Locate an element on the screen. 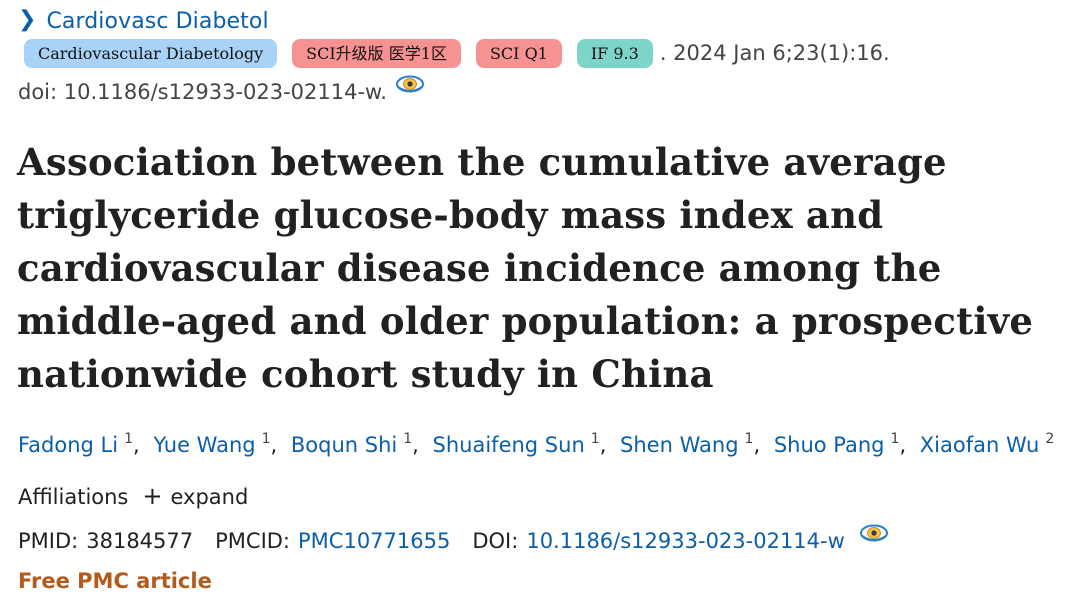  author-item: Yue Wang 1, is located at coordinates (218, 444).